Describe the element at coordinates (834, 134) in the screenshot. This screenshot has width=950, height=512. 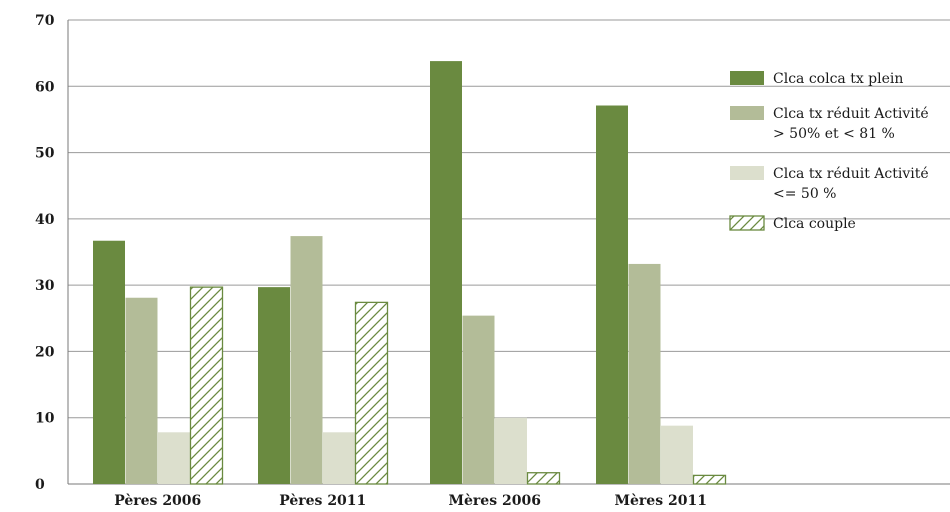
I see `legend-label: > 50% et < 81 %` at that location.